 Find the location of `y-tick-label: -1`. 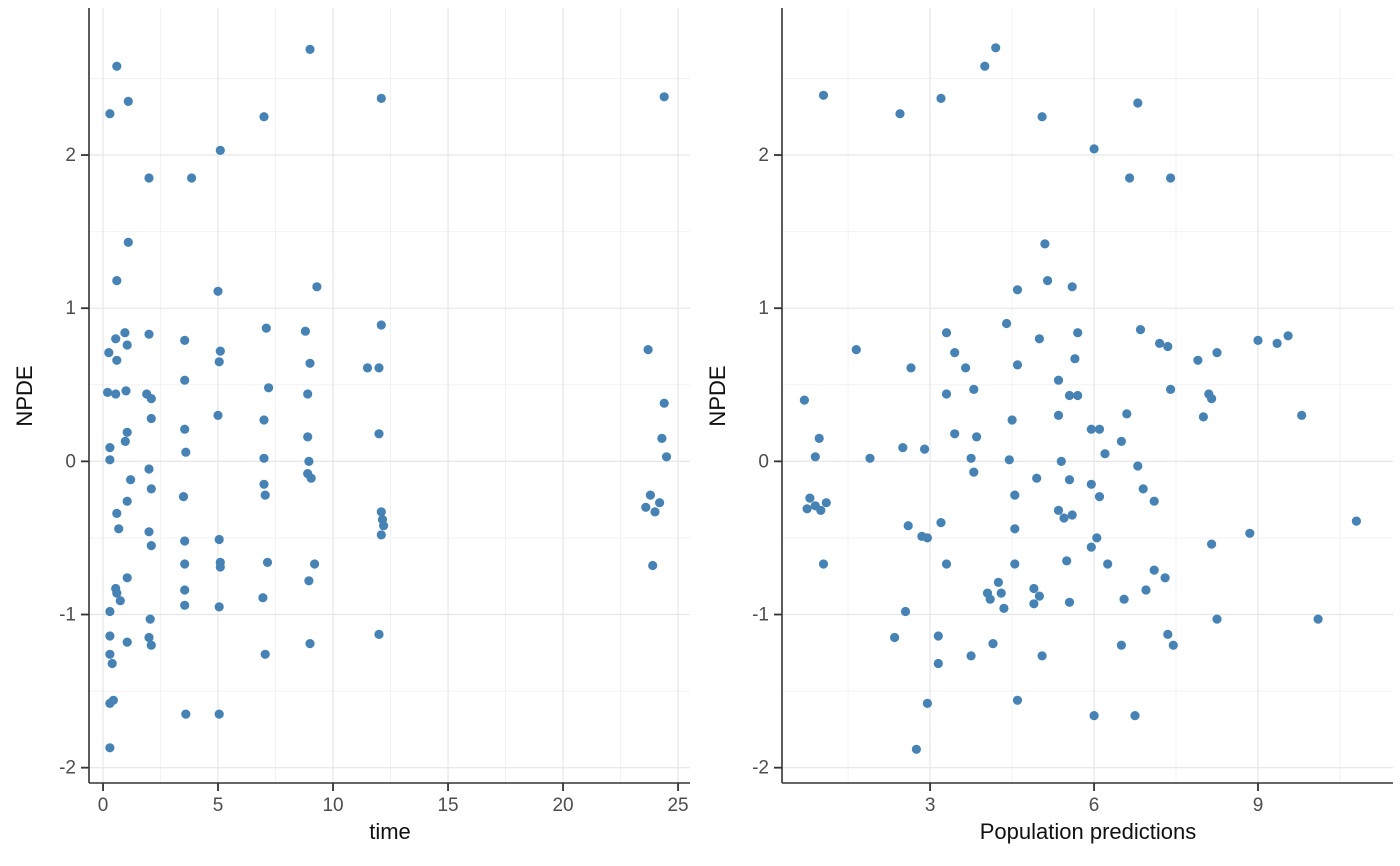

y-tick-label: -1 is located at coordinates (67, 615).